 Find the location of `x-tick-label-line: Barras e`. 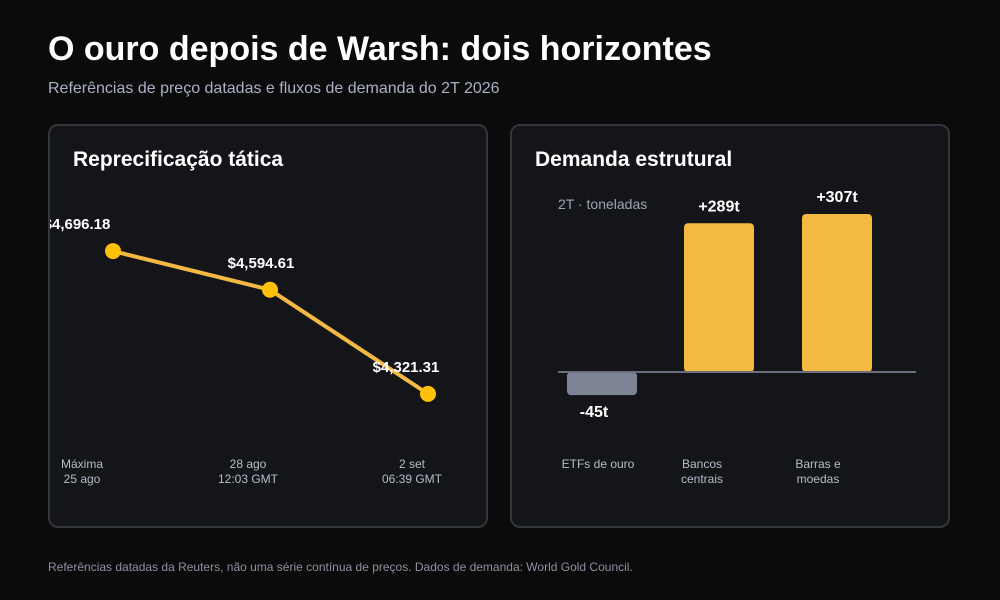

x-tick-label-line: Barras e is located at coordinates (818, 464).